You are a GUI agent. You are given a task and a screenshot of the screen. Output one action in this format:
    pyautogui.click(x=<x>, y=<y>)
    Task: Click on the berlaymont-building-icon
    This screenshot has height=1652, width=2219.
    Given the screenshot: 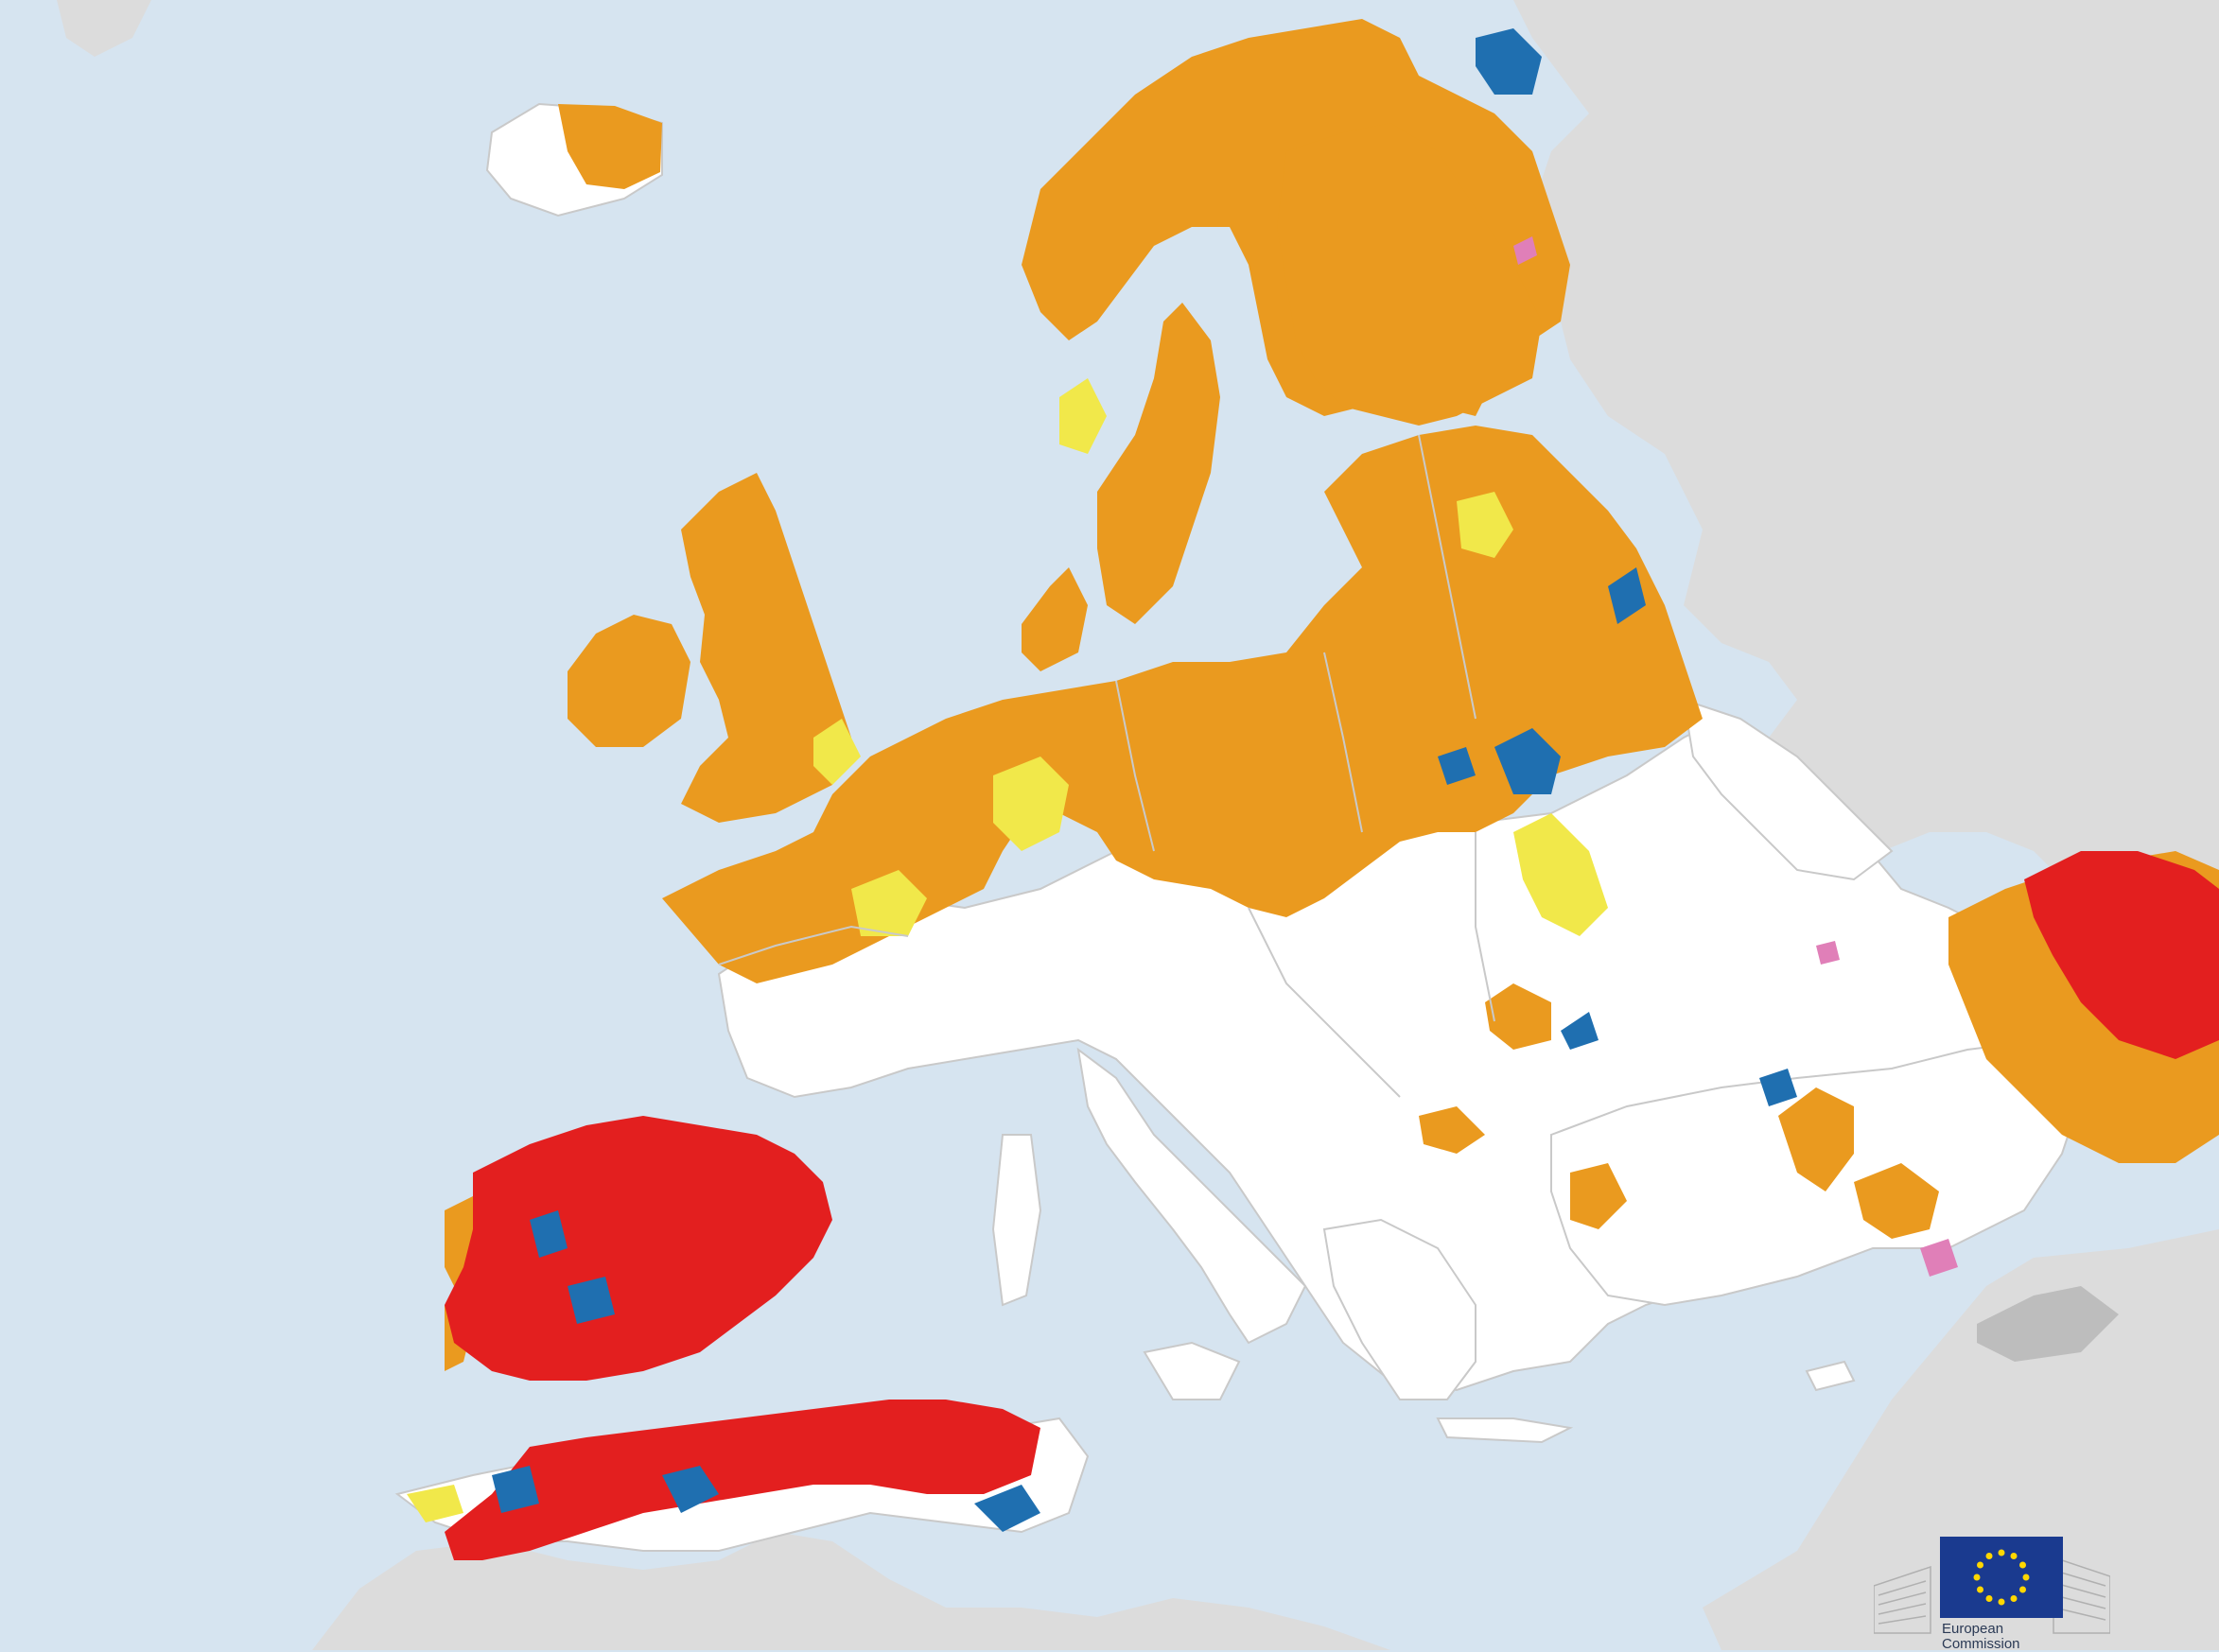 What is the action you would take?
    pyautogui.click(x=1992, y=1595)
    